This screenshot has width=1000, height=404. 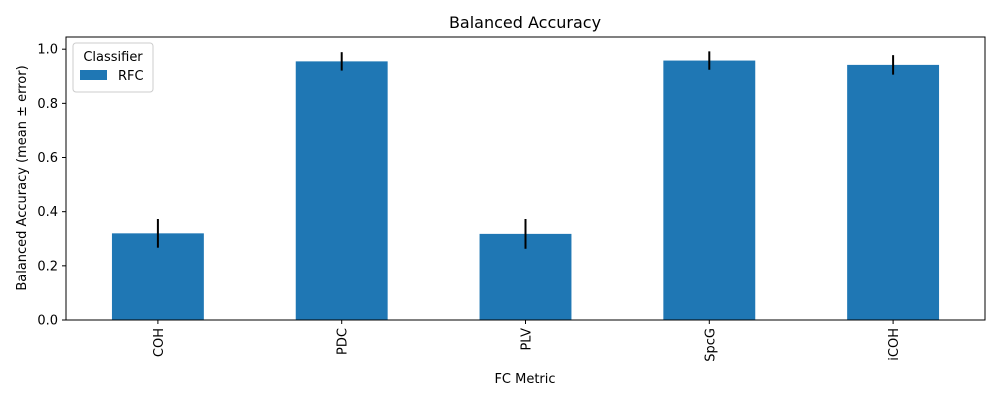 What do you see at coordinates (527, 339) in the screenshot?
I see `x-tick-label: PLV` at bounding box center [527, 339].